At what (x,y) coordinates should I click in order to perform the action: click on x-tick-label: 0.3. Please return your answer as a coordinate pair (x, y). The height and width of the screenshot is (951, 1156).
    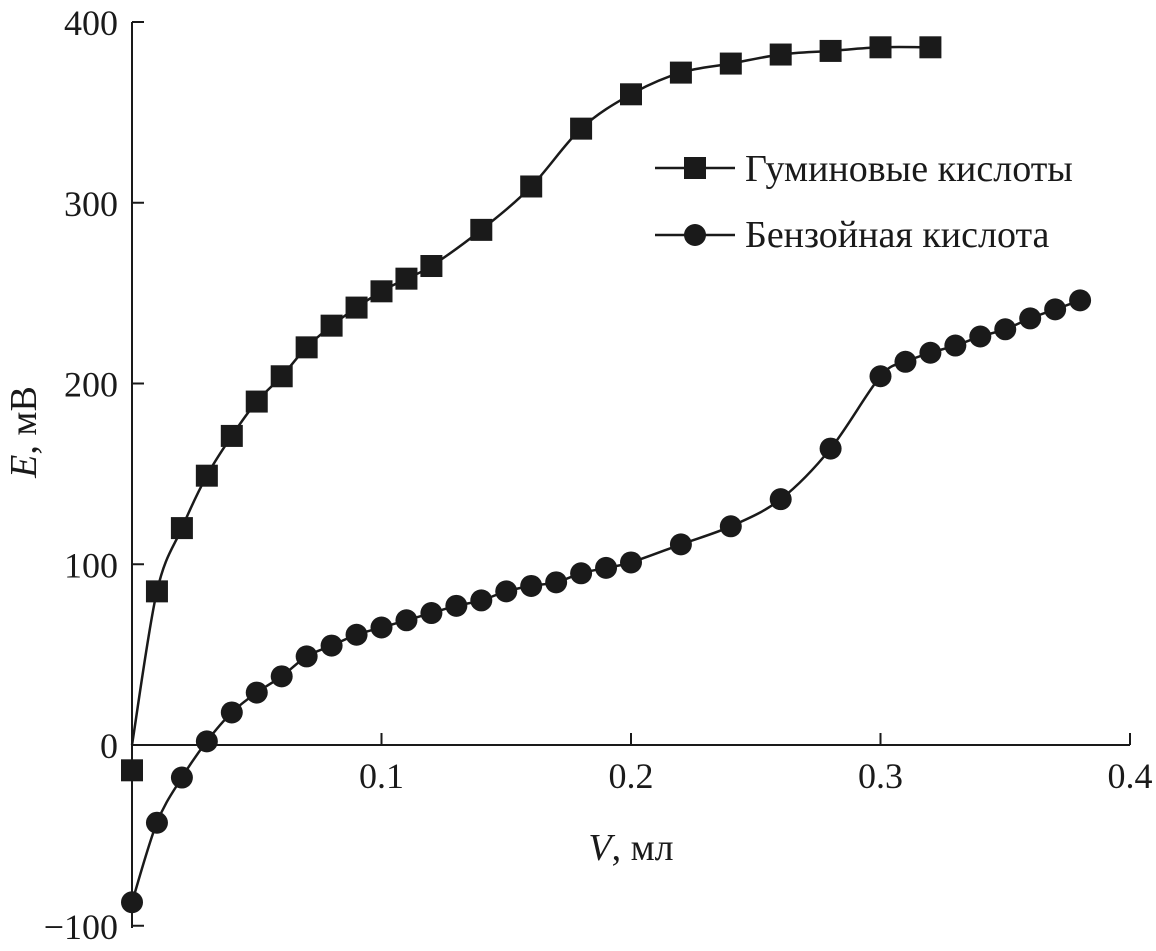
    Looking at the image, I should click on (880, 776).